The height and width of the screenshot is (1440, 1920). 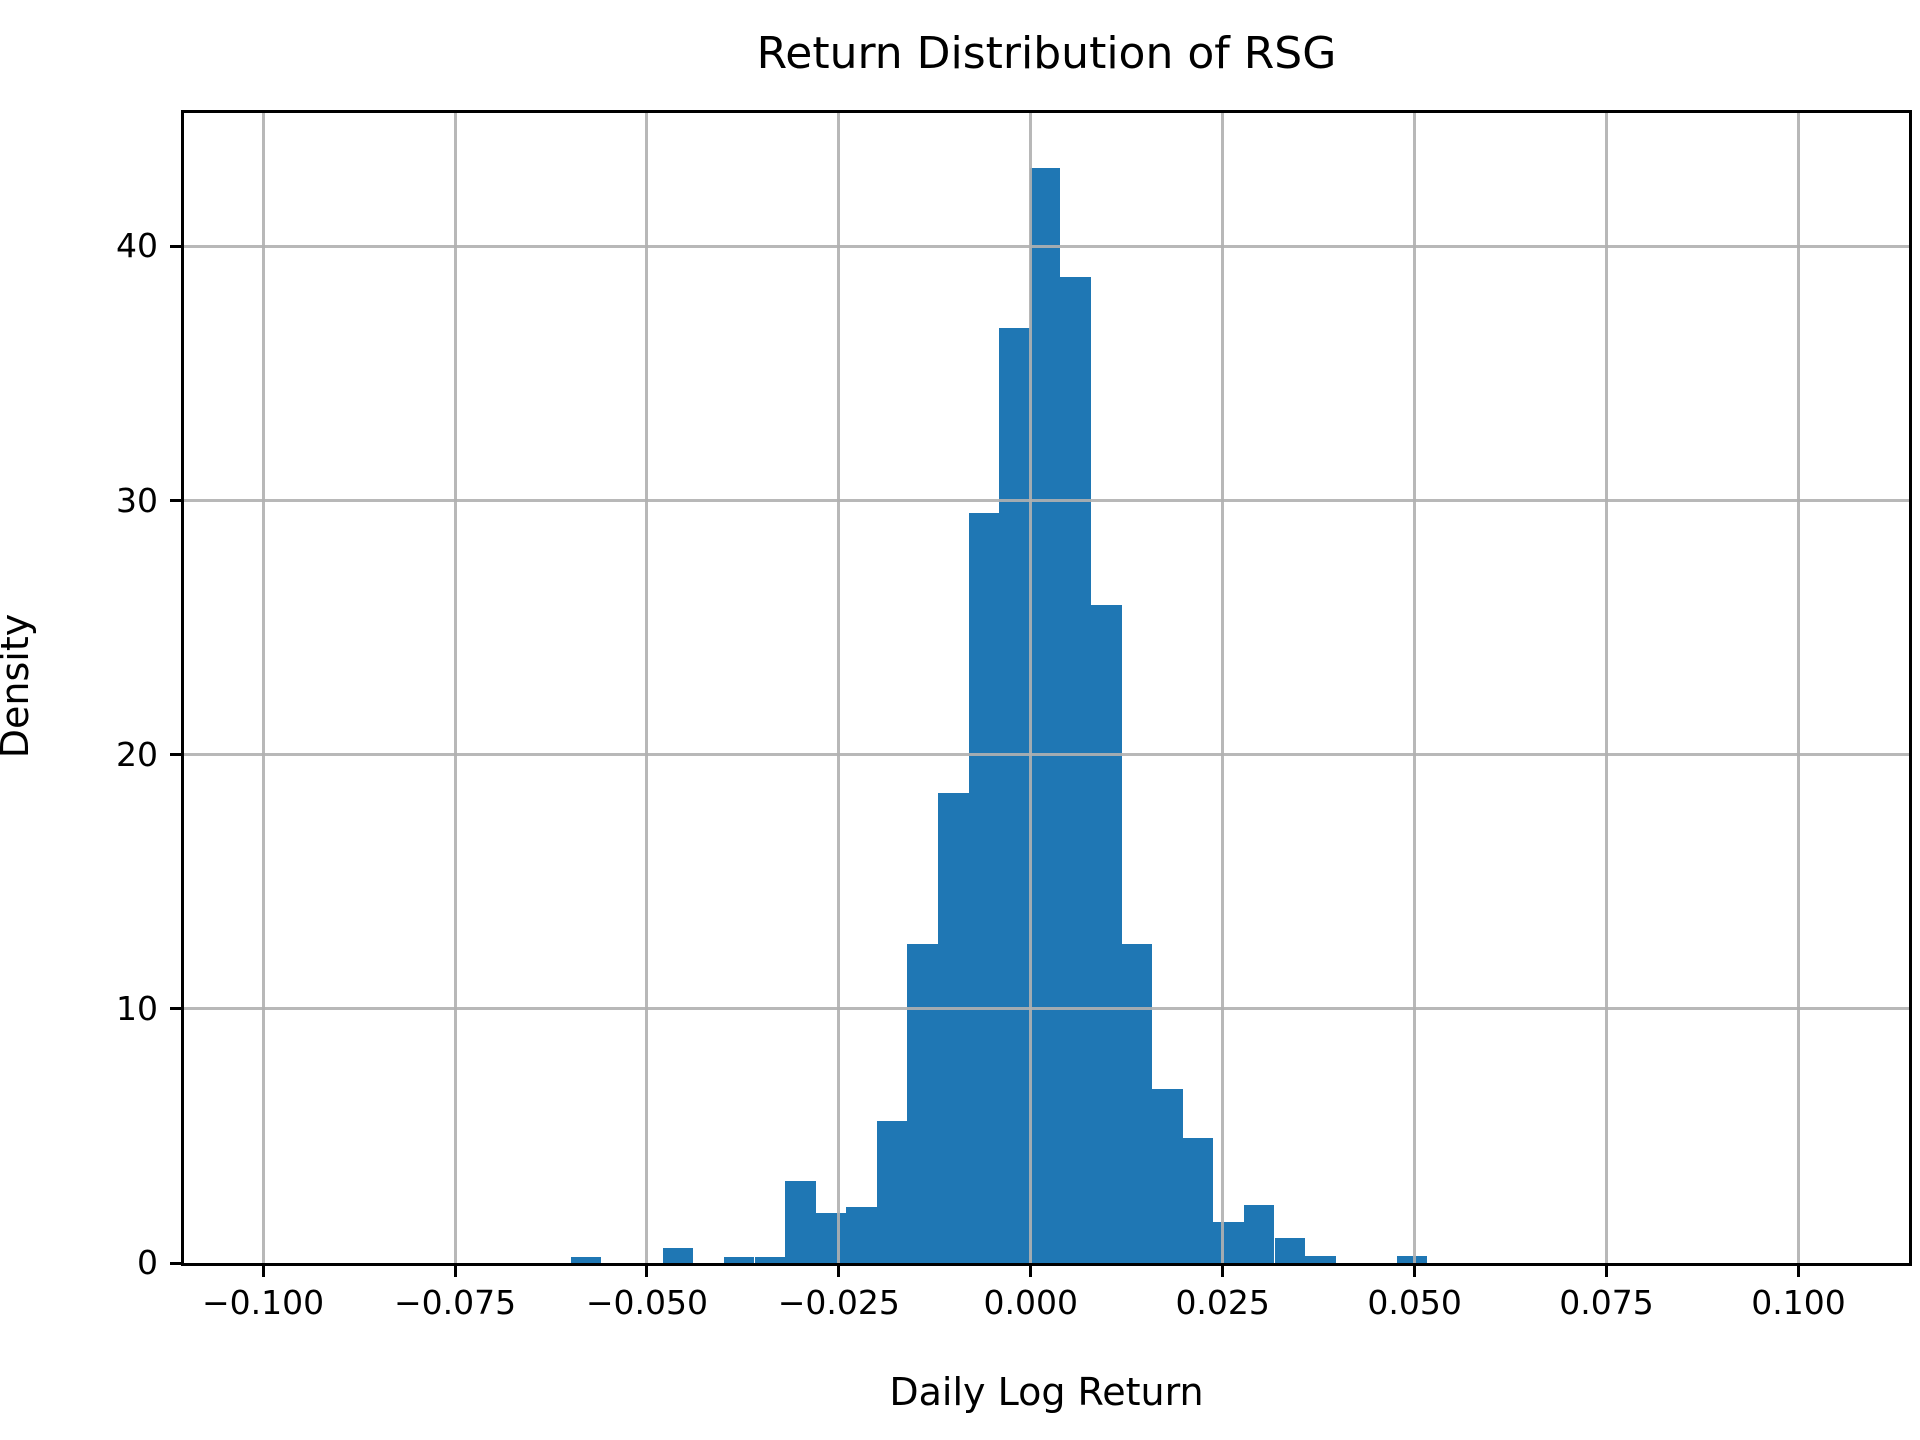 What do you see at coordinates (1798, 1302) in the screenshot?
I see `x-tick-label: 0.100` at bounding box center [1798, 1302].